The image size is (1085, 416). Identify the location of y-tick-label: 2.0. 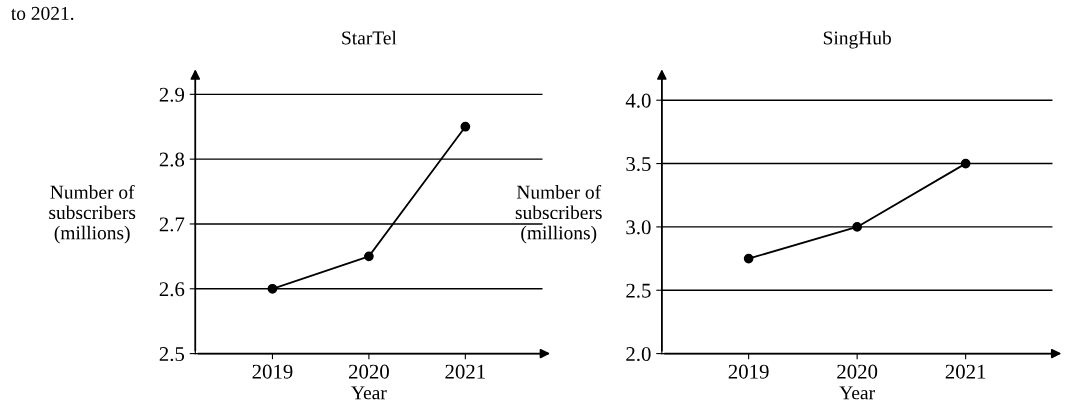
(638, 354).